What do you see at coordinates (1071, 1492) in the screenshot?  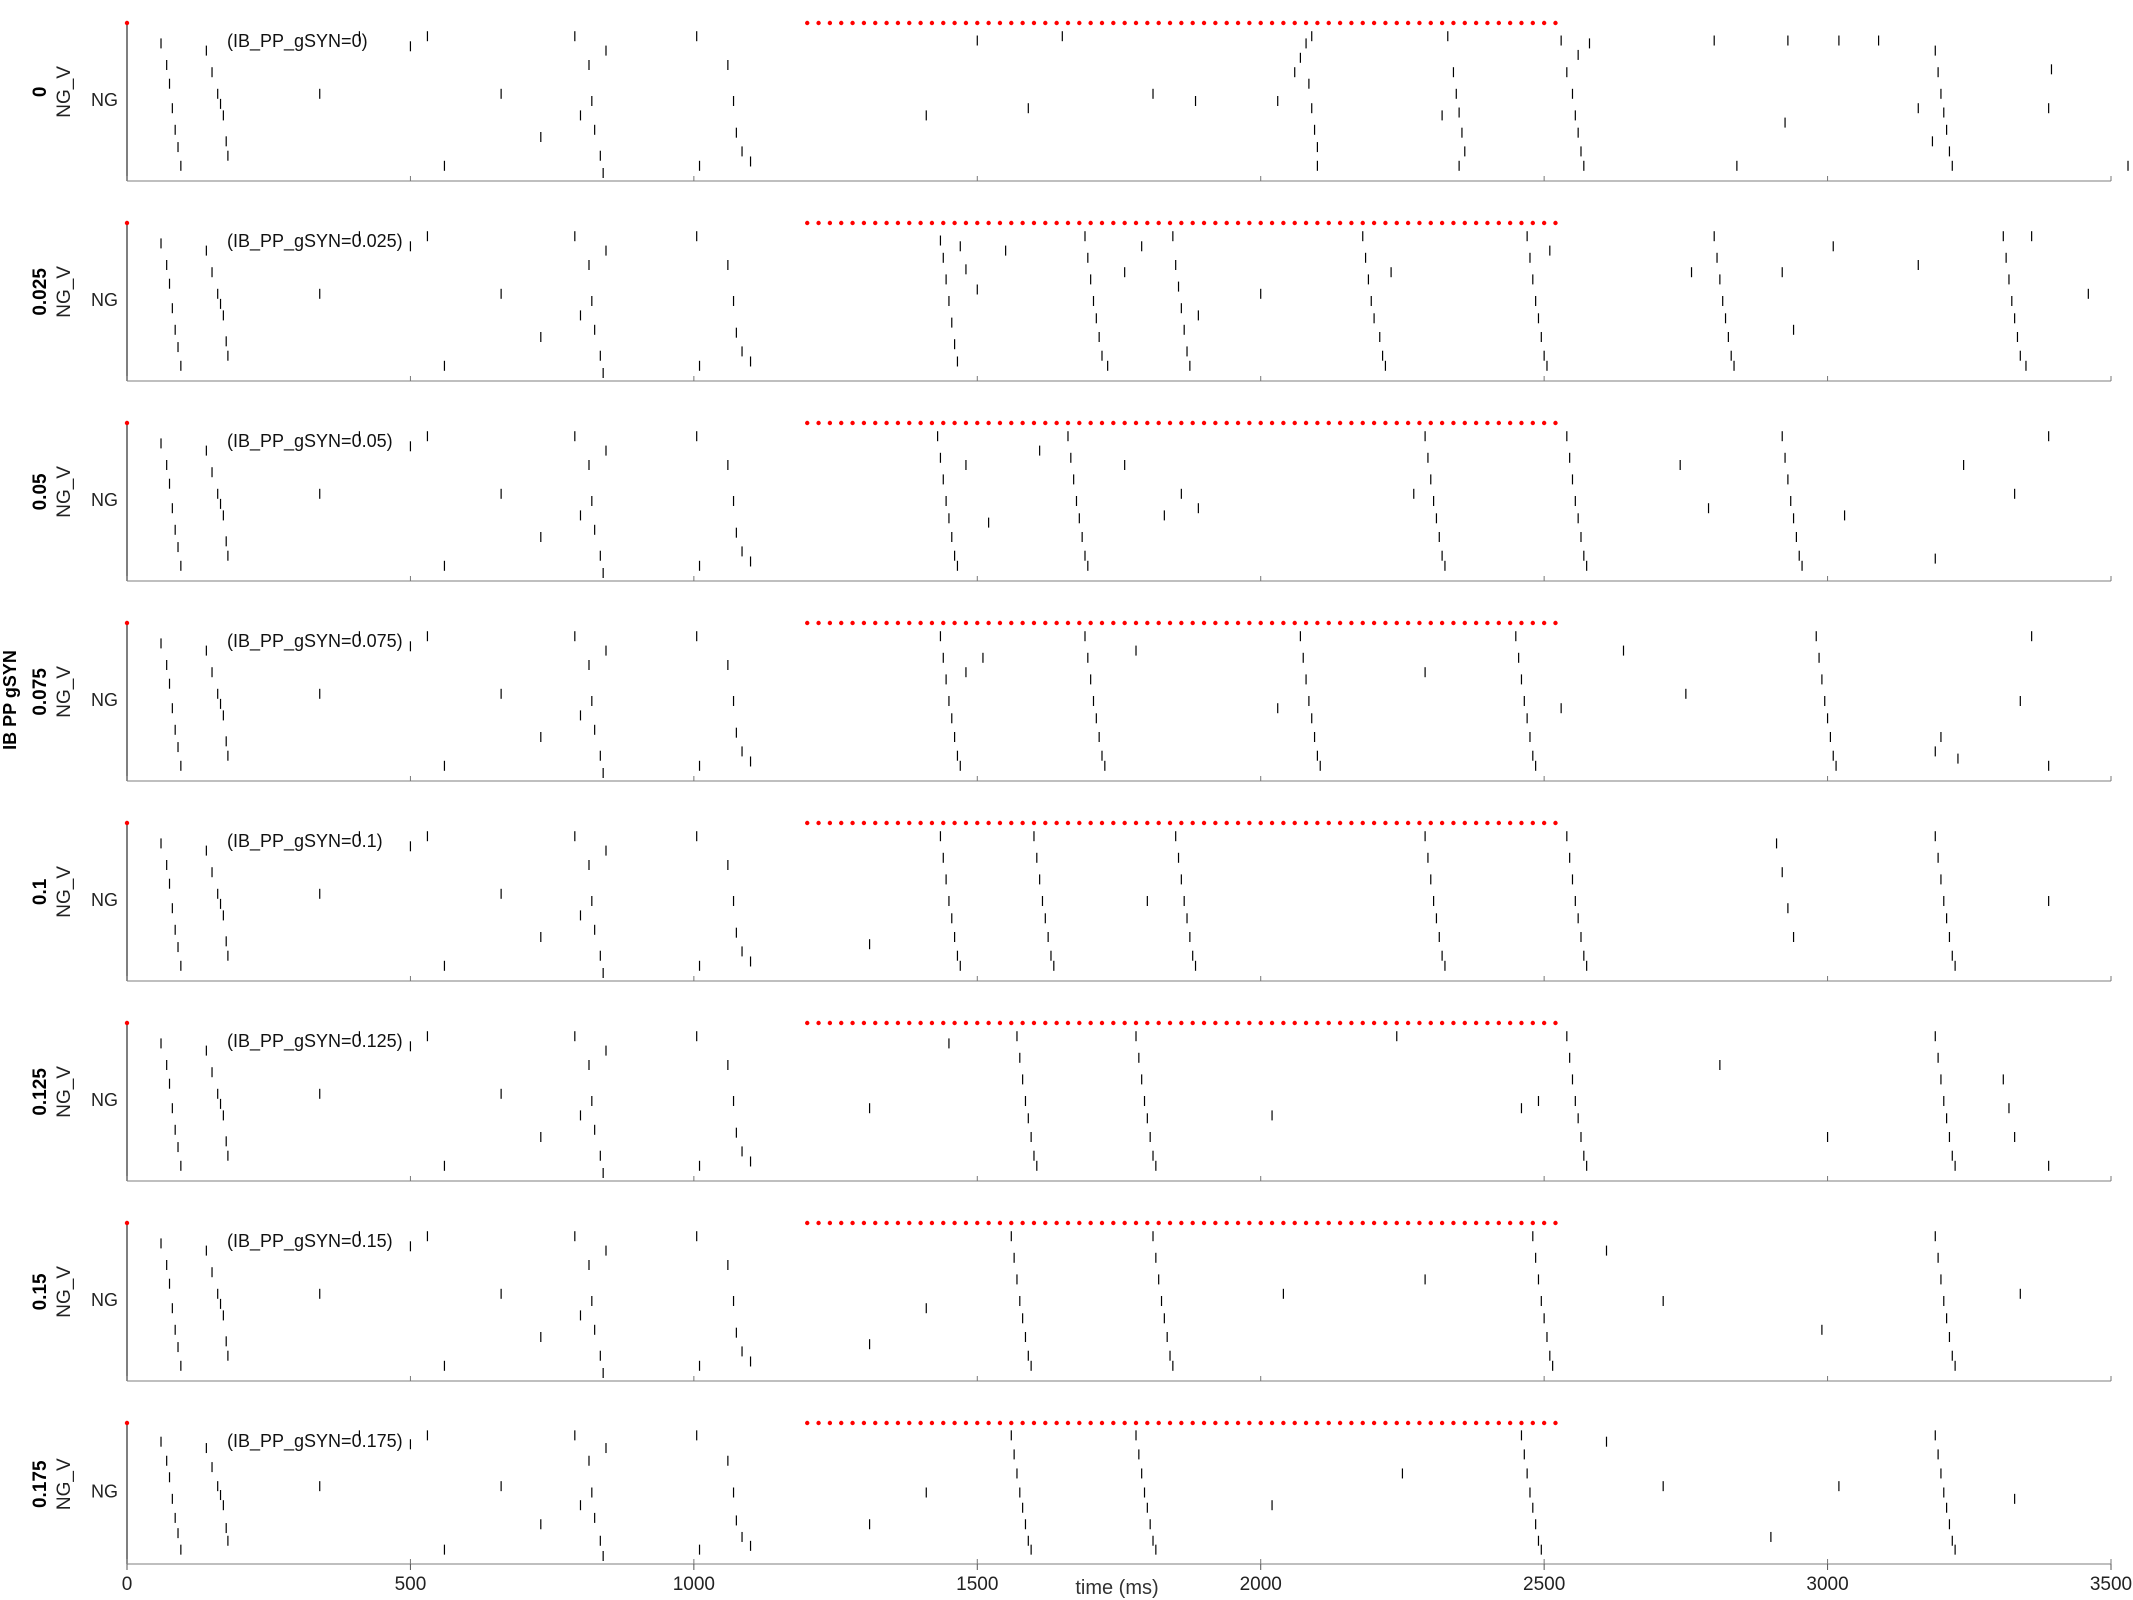 I see `panel-7: 0.175 NG_V NG (IB_PP_gSYN=0.175)` at bounding box center [1071, 1492].